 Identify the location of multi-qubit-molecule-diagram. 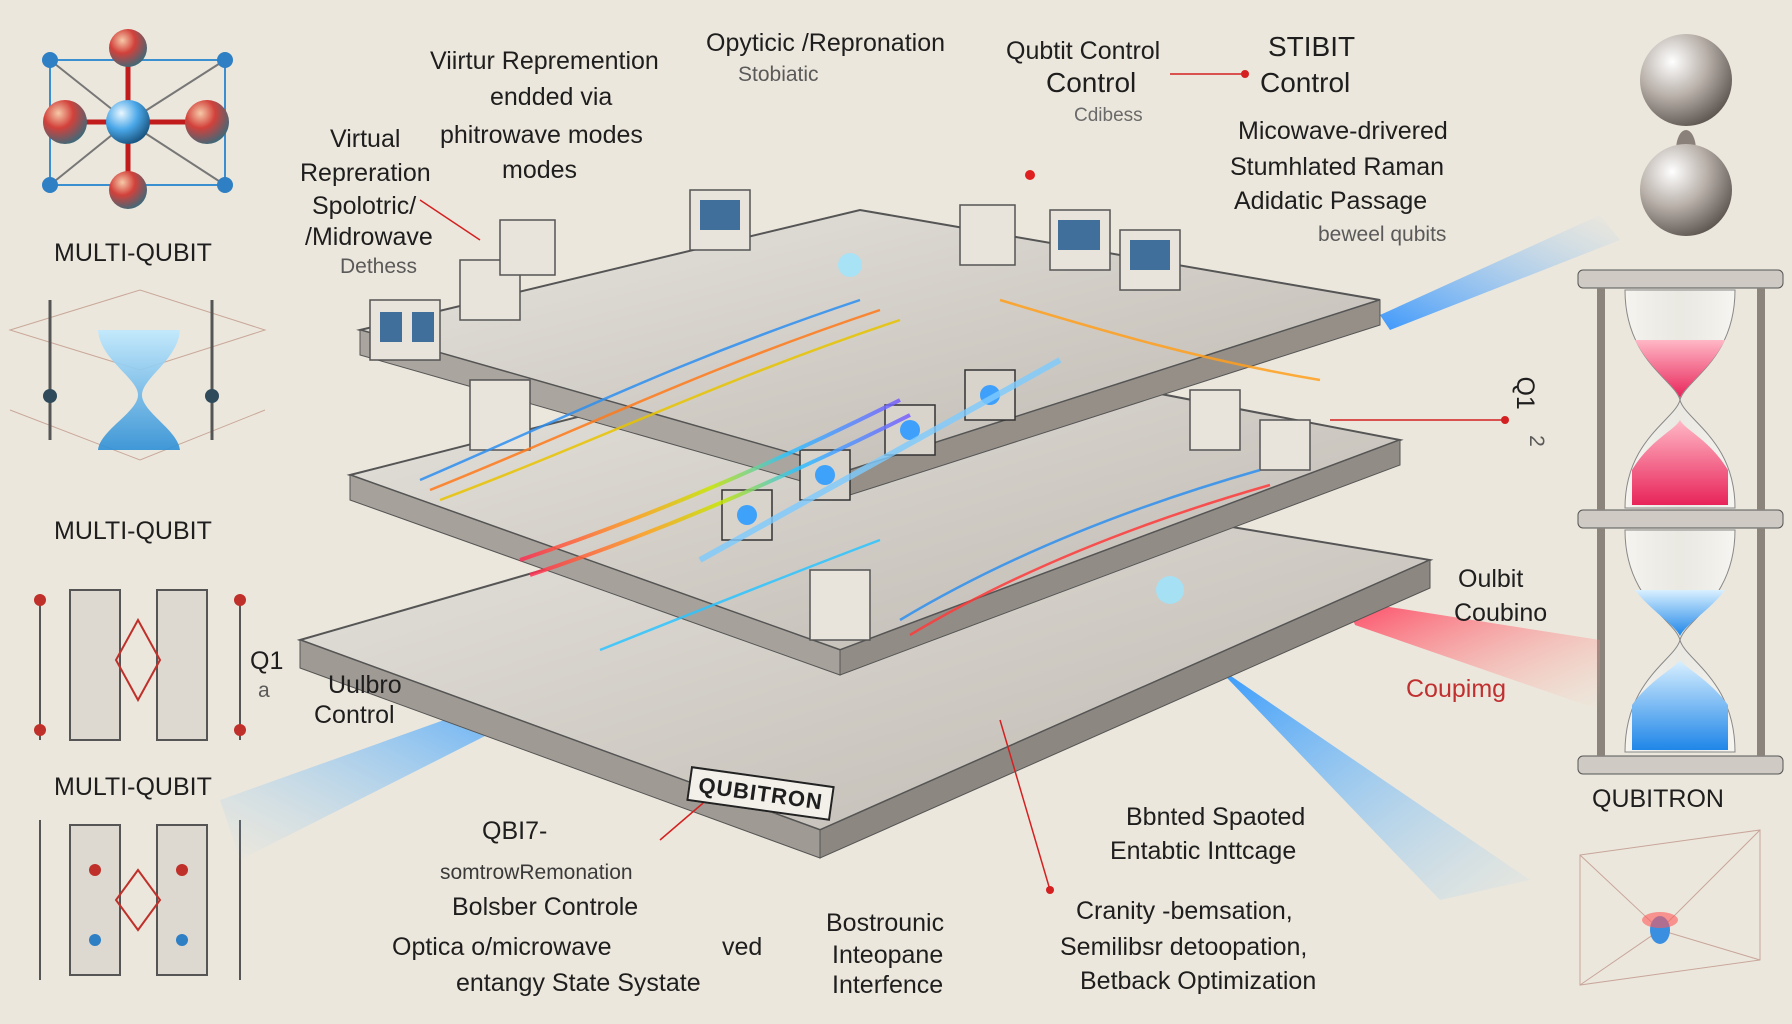
(137, 119).